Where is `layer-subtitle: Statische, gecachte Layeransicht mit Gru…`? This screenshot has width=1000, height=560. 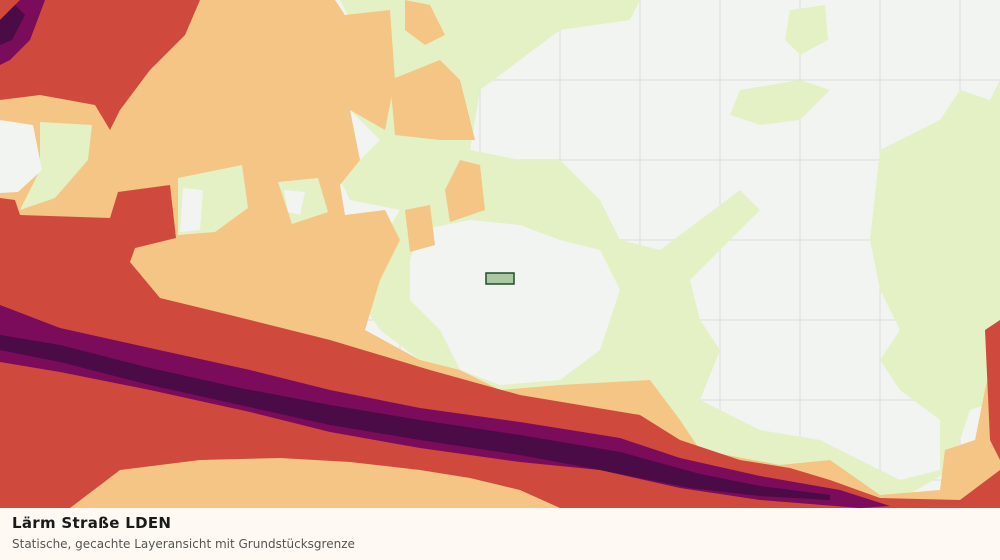
layer-subtitle: Statische, gecachte Layeransicht mit Gru… is located at coordinates (183, 544).